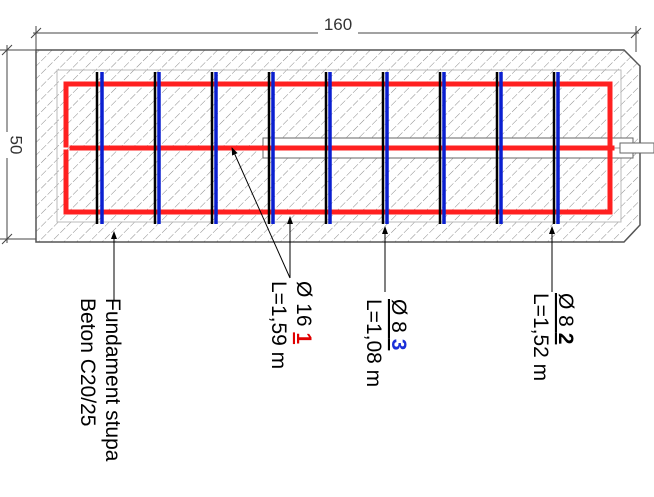 The image size is (654, 497). I want to click on width-dimension: 160, so click(336, 33).